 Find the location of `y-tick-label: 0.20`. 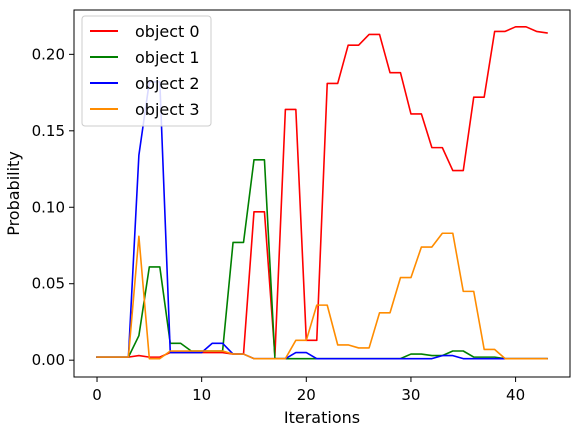

y-tick-label: 0.20 is located at coordinates (48, 54).